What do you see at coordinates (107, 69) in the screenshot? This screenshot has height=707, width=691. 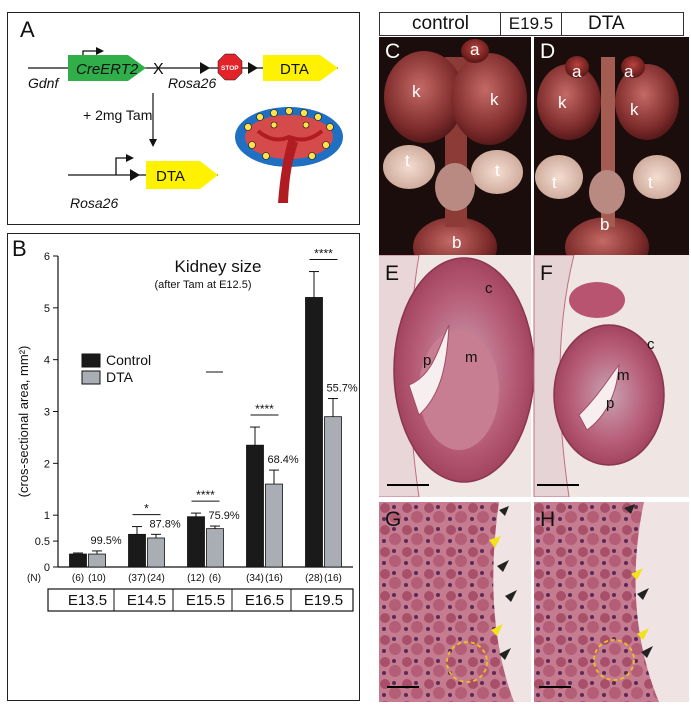 I see `creert2-label: CreERT2` at bounding box center [107, 69].